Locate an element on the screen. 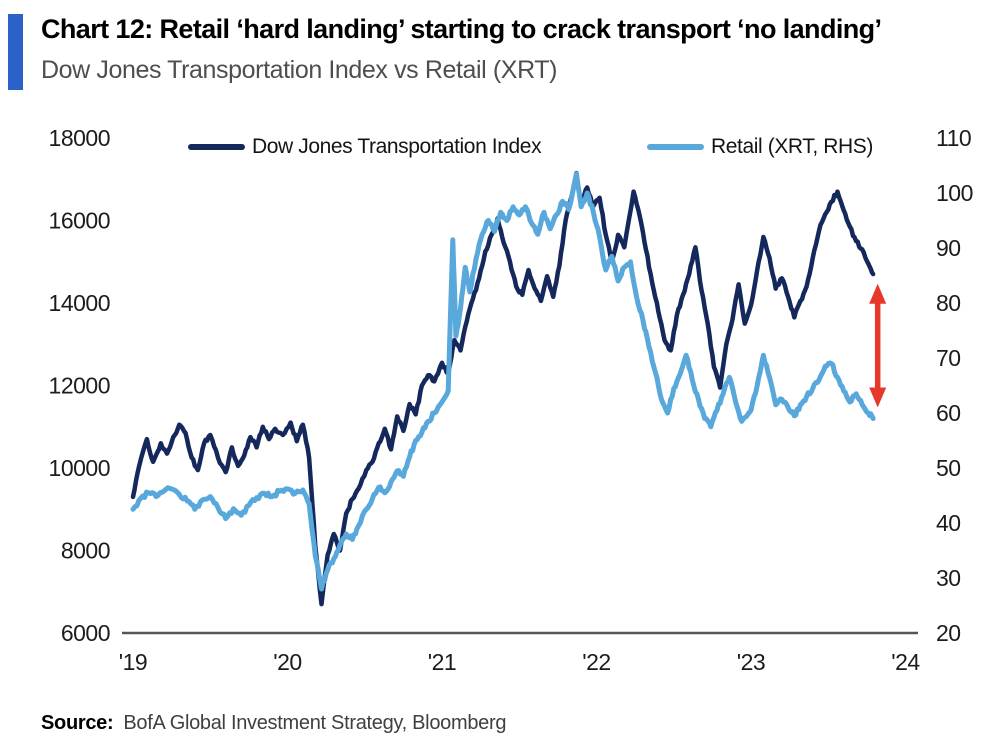 The width and height of the screenshot is (1000, 746). left-axis-tick-label: 10000 is located at coordinates (79, 468).